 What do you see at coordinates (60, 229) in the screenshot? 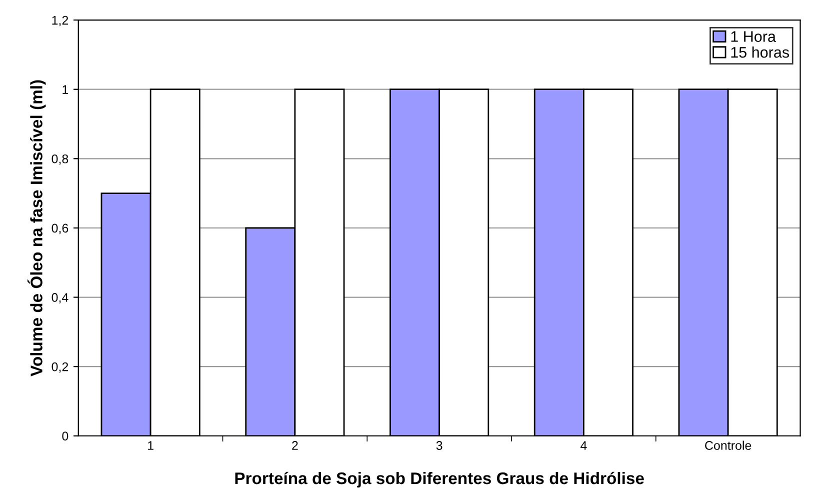
I see `y-tick-label: 0,6` at bounding box center [60, 229].